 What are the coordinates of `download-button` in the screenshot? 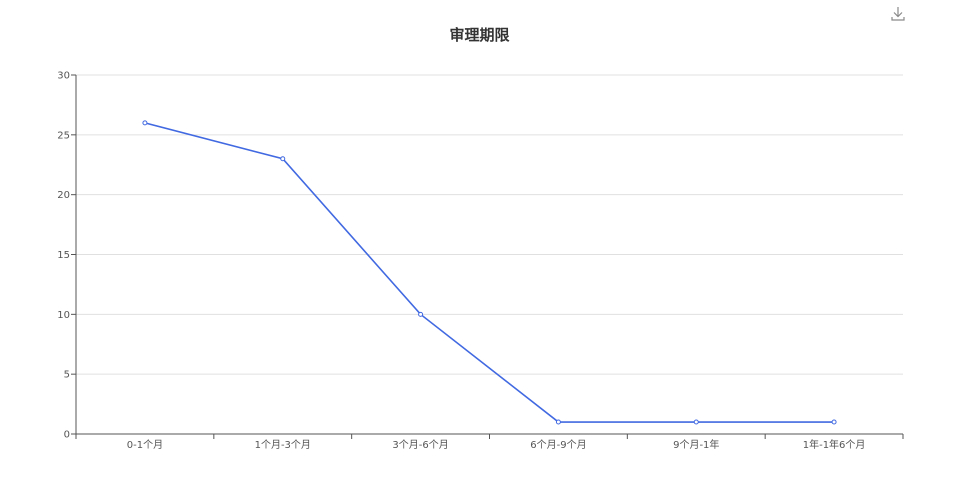 It's located at (898, 14).